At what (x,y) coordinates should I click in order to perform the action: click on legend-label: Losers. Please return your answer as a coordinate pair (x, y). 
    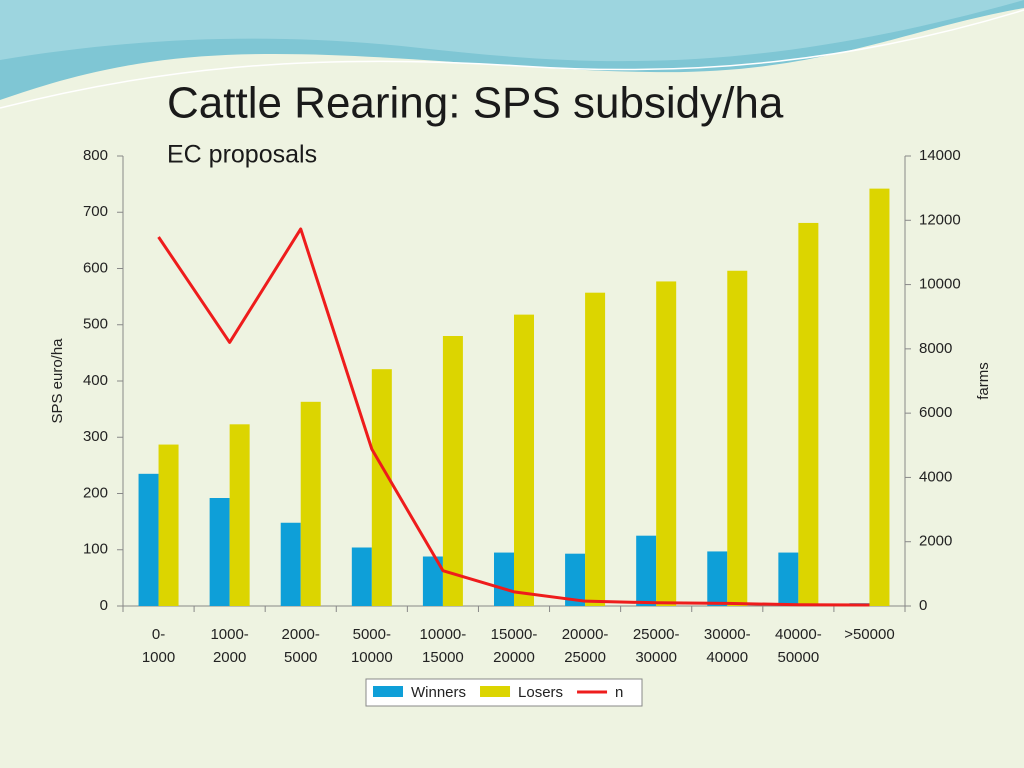
    Looking at the image, I should click on (540, 692).